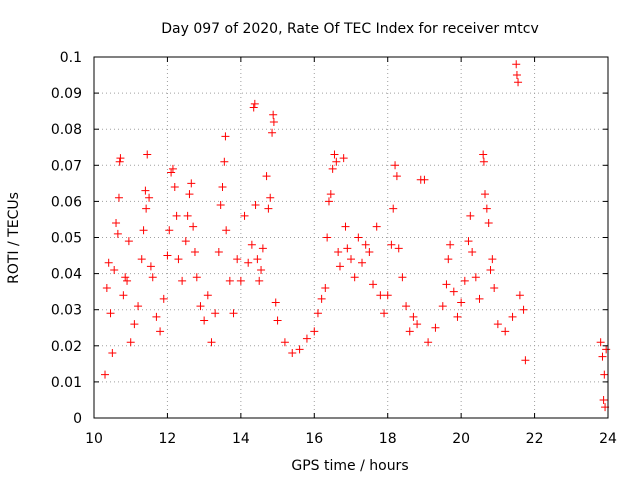 The image size is (640, 480). Describe the element at coordinates (66, 166) in the screenshot. I see `y-tick-label: 0.07` at that location.